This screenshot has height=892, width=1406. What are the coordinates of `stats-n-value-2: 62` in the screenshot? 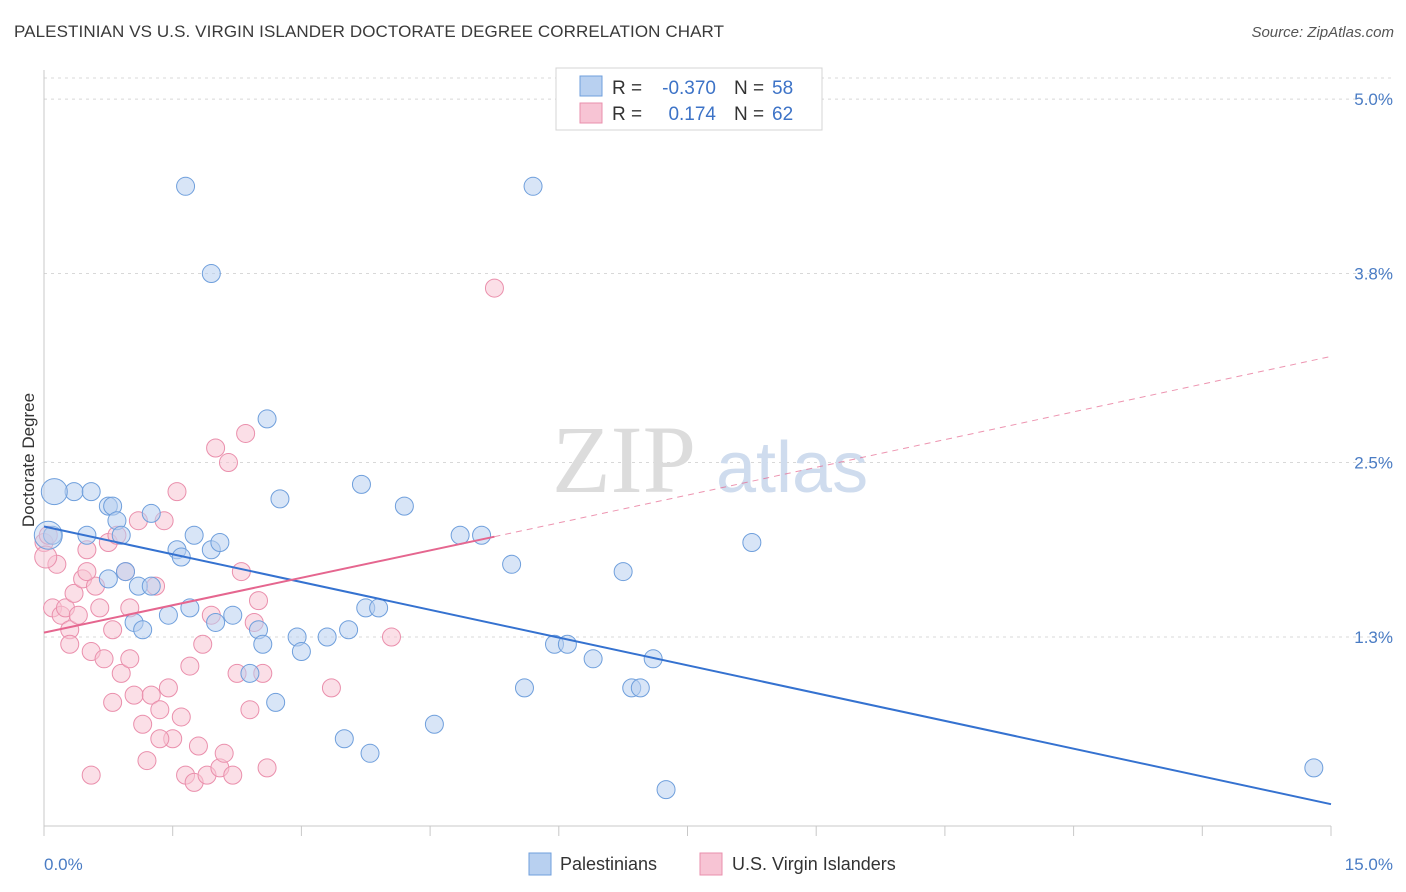 It's located at (782, 114).